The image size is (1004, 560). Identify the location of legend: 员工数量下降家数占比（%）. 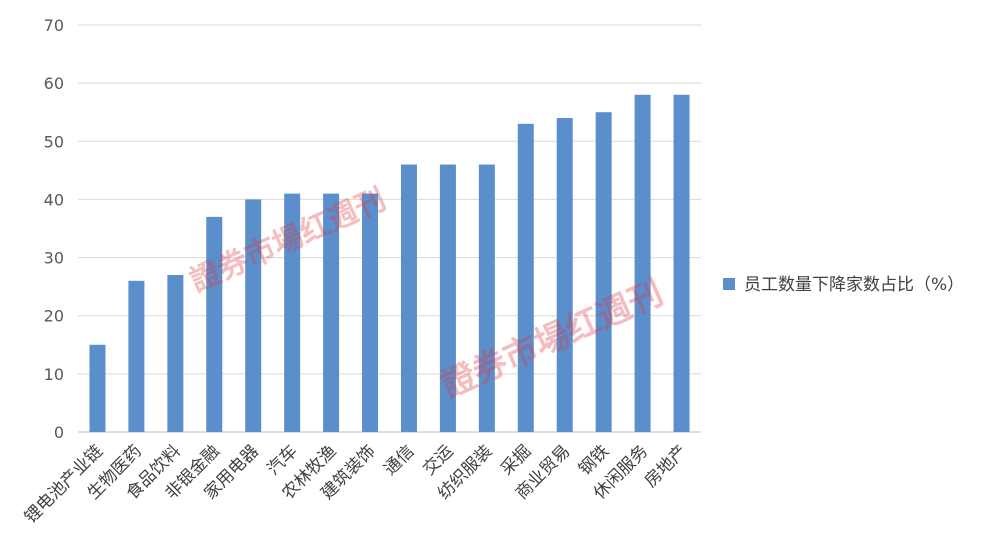
(843, 285).